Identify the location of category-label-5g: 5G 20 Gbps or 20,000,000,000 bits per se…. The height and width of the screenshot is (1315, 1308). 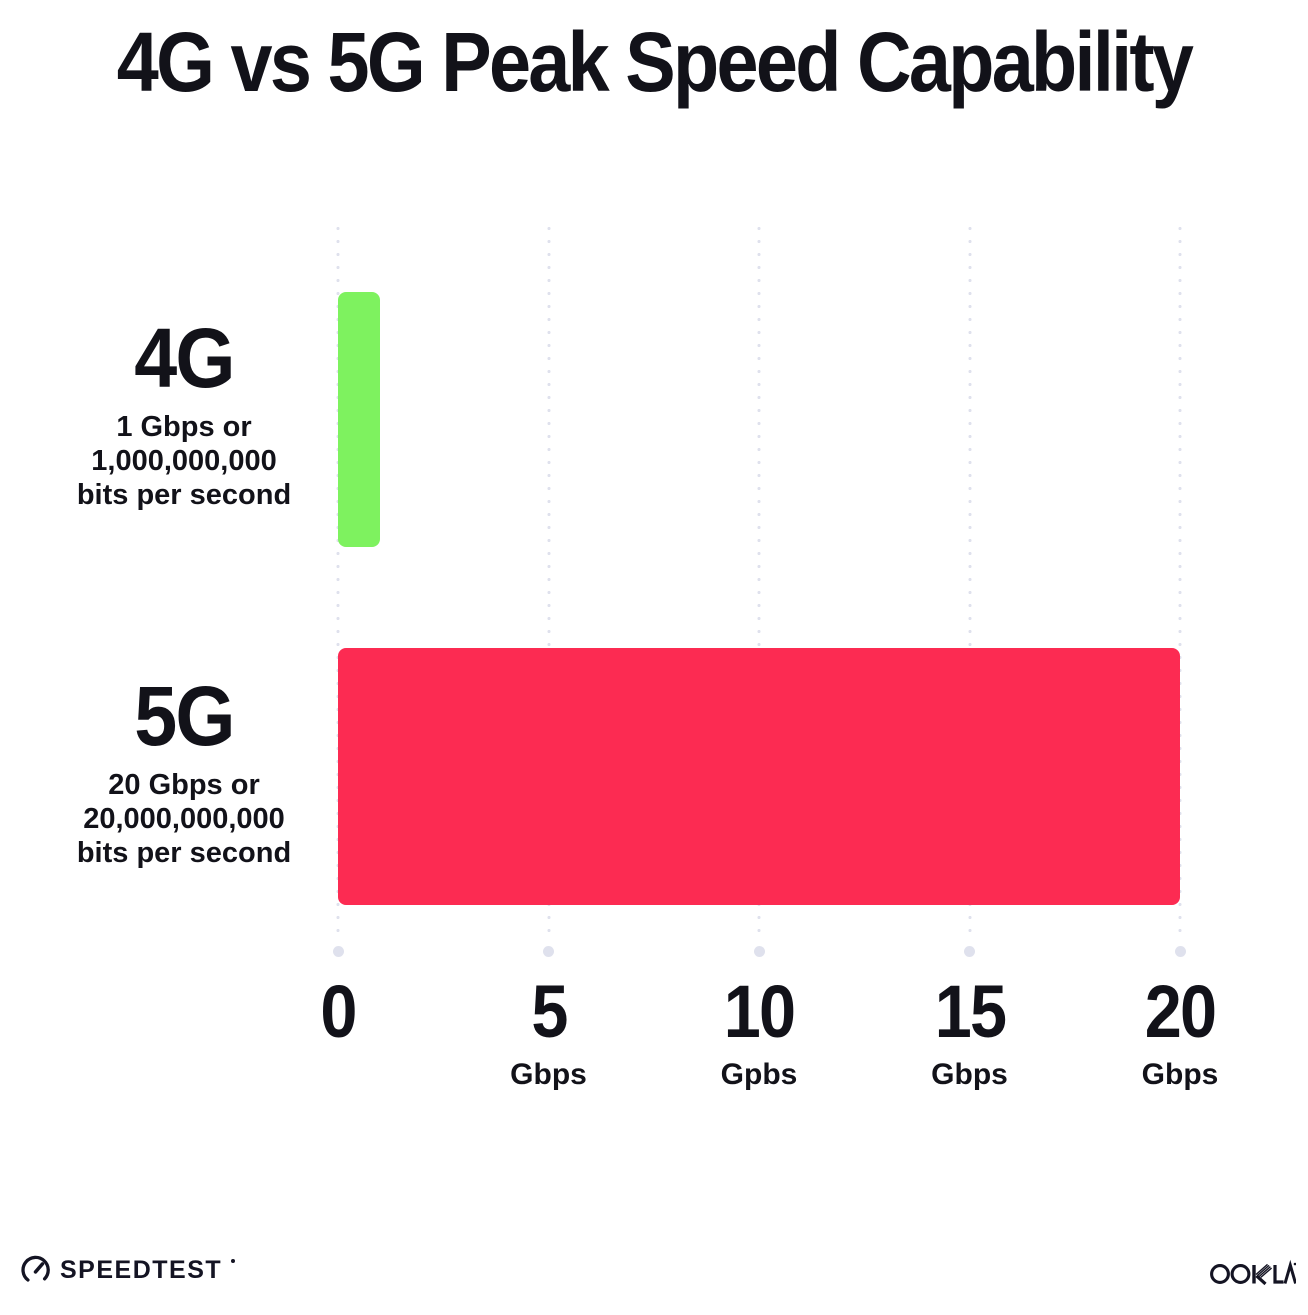
(184, 772).